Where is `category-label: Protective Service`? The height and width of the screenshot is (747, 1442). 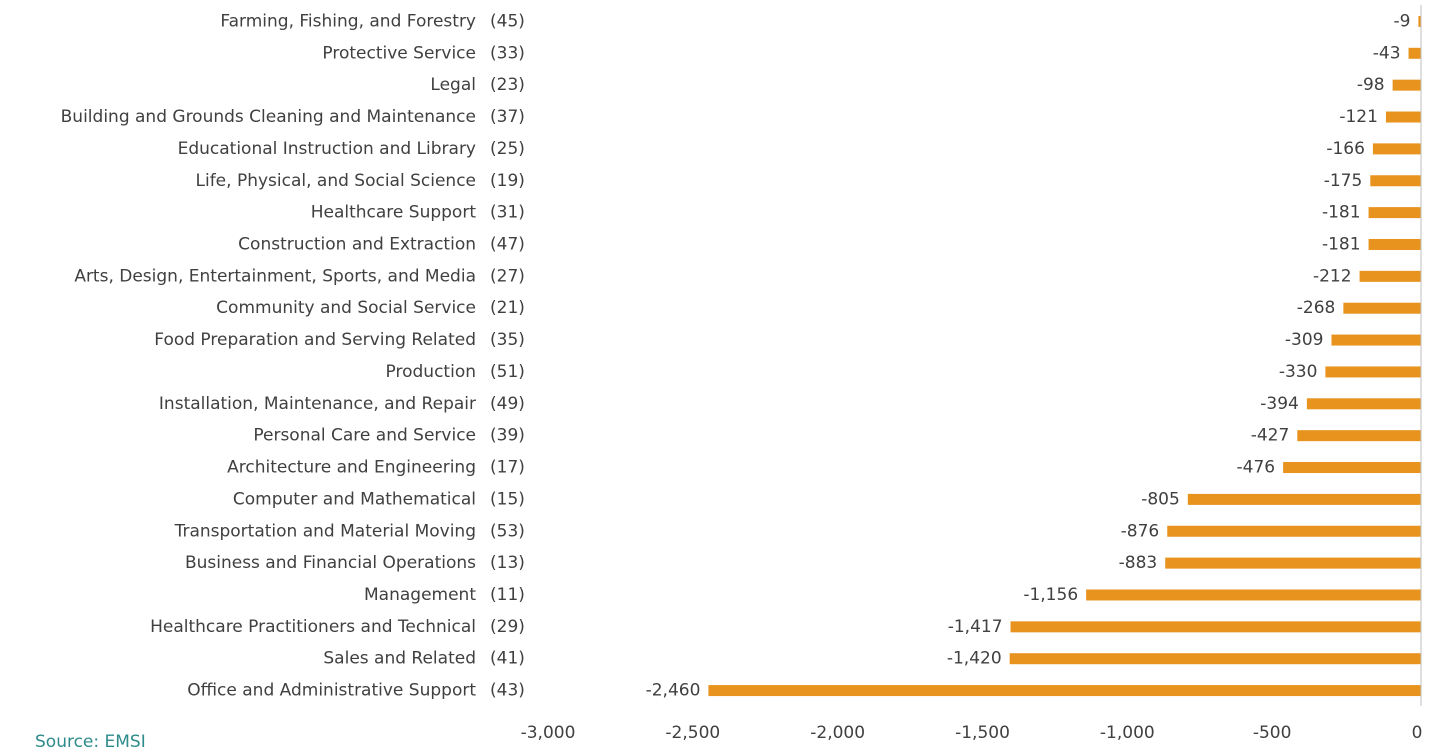 category-label: Protective Service is located at coordinates (399, 53).